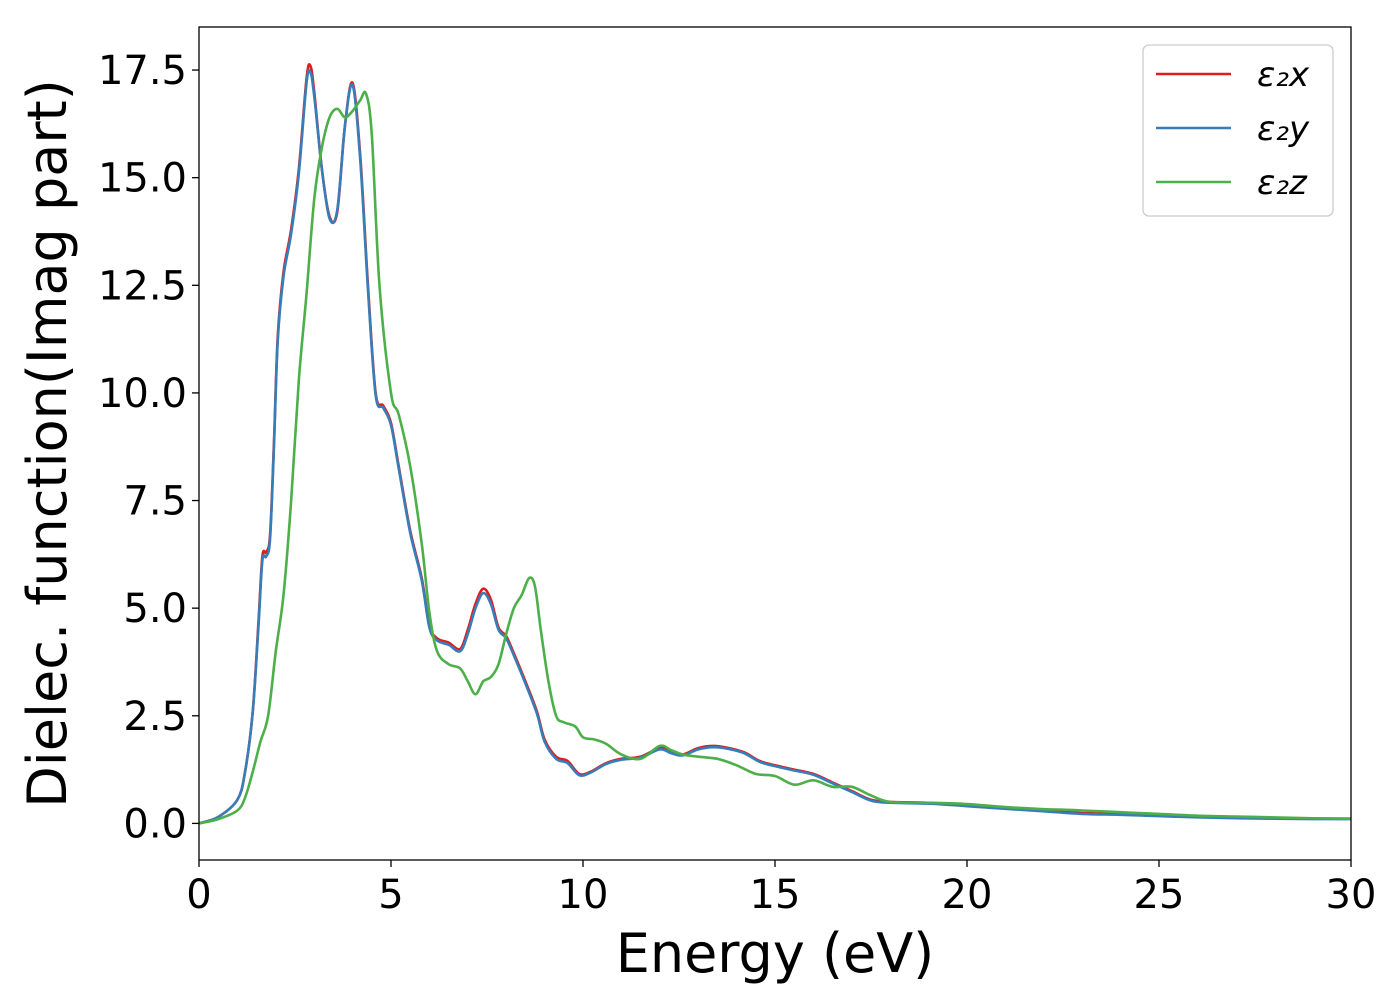 This screenshot has width=1400, height=1000. What do you see at coordinates (1159, 895) in the screenshot?
I see `x-tick-label: 25` at bounding box center [1159, 895].